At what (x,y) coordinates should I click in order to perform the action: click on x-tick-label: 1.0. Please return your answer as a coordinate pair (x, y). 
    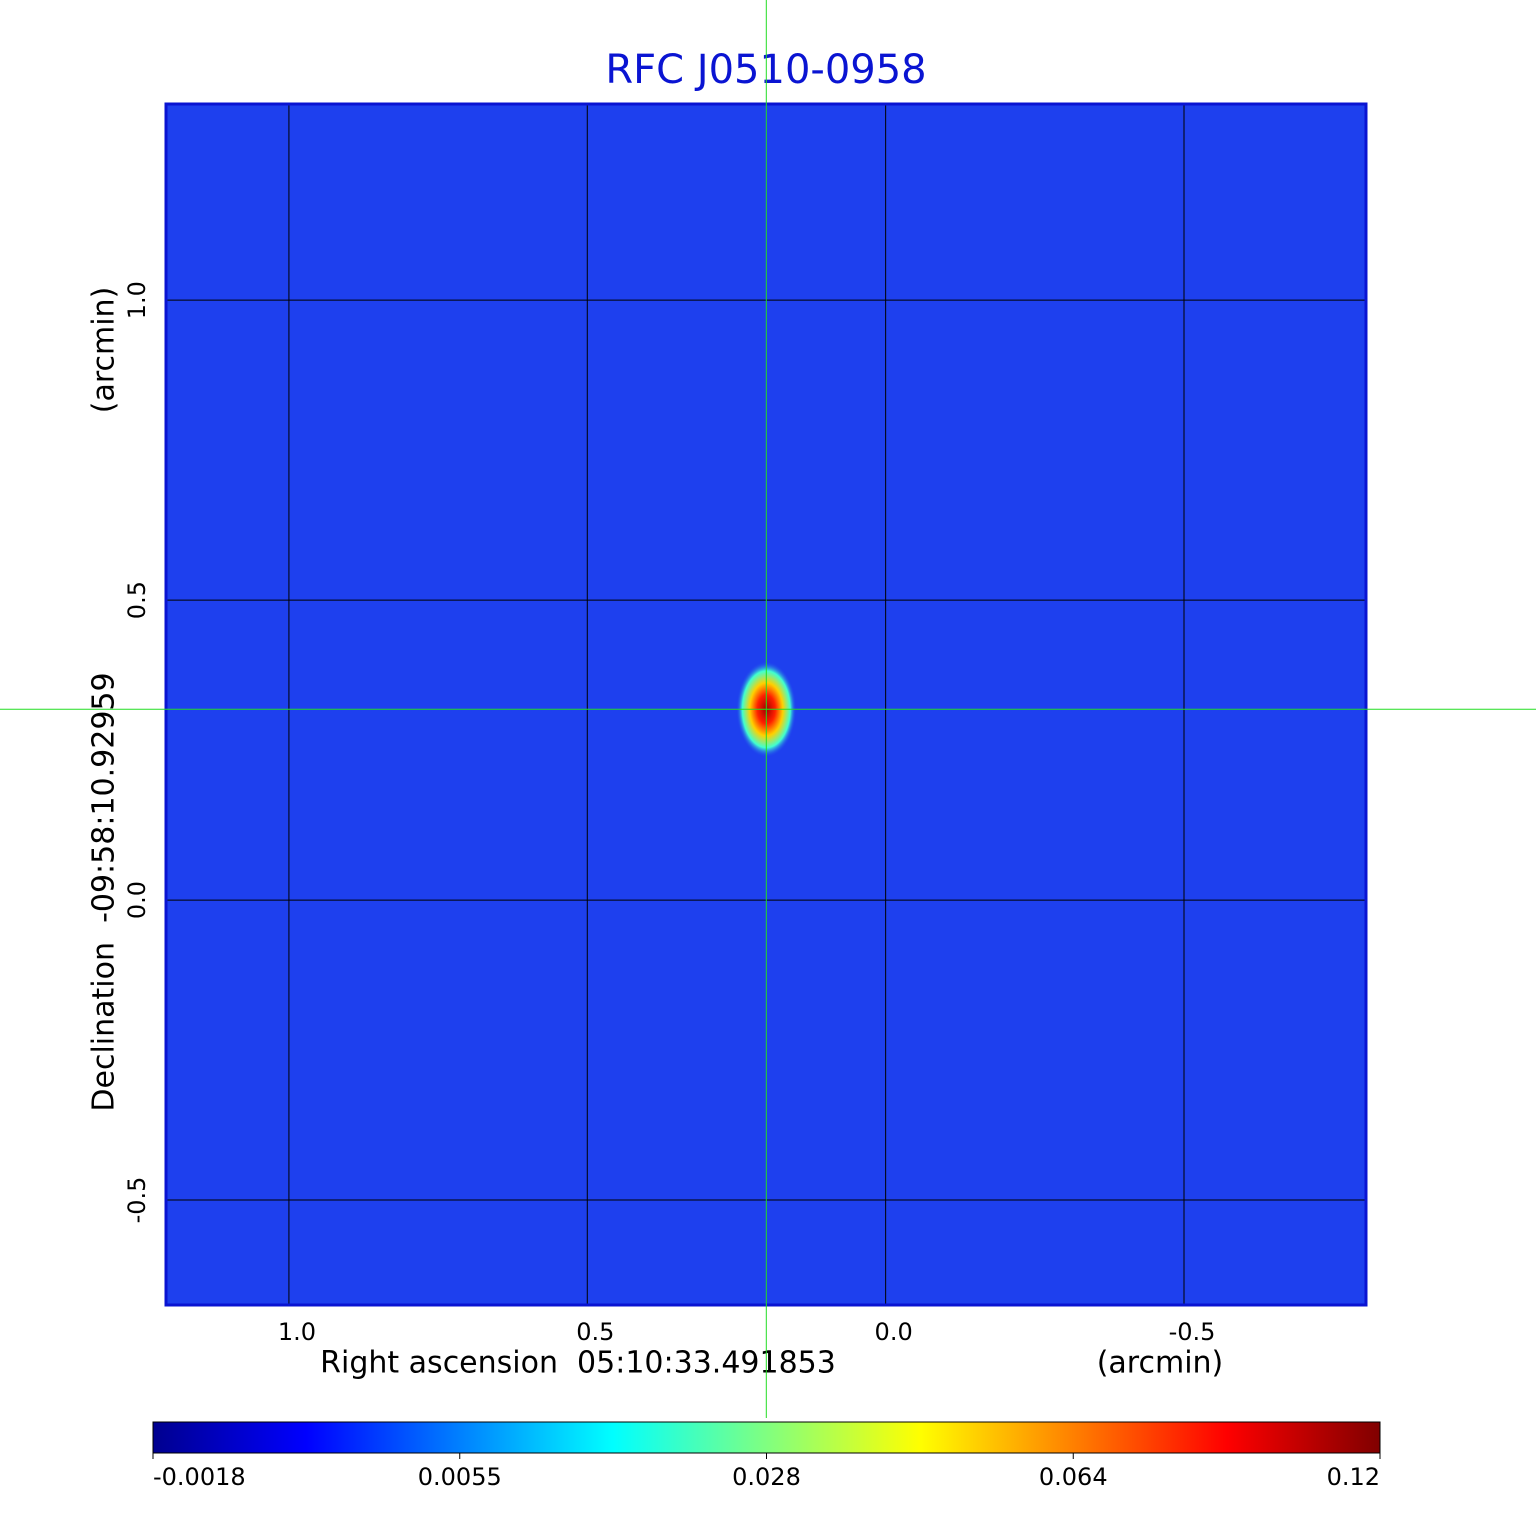
    Looking at the image, I should click on (297, 1332).